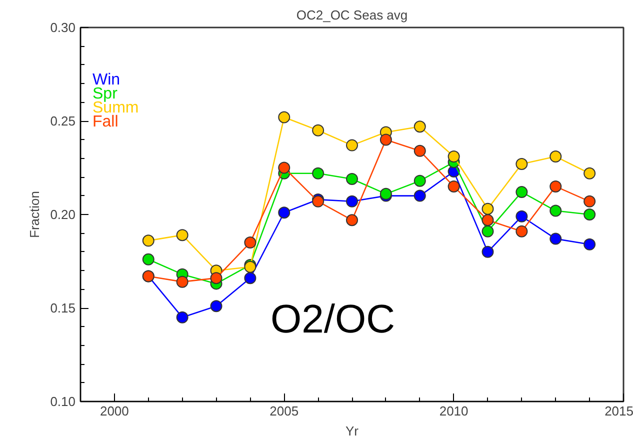 This screenshot has width=633, height=441. What do you see at coordinates (106, 80) in the screenshot?
I see `text: Win` at bounding box center [106, 80].